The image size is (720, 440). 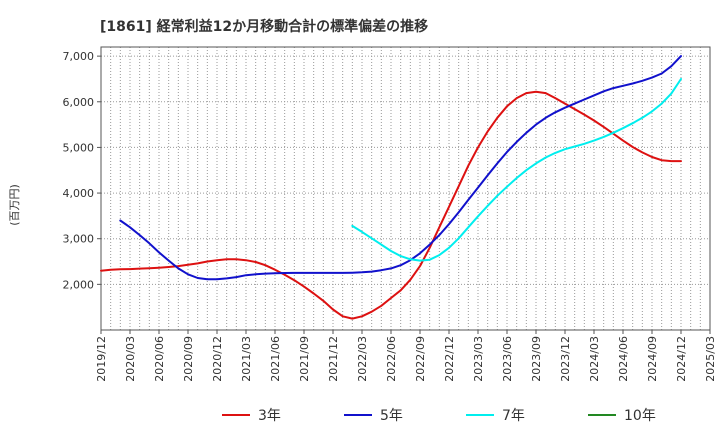 I want to click on y-axis-label: (百万円), so click(x=14, y=205).